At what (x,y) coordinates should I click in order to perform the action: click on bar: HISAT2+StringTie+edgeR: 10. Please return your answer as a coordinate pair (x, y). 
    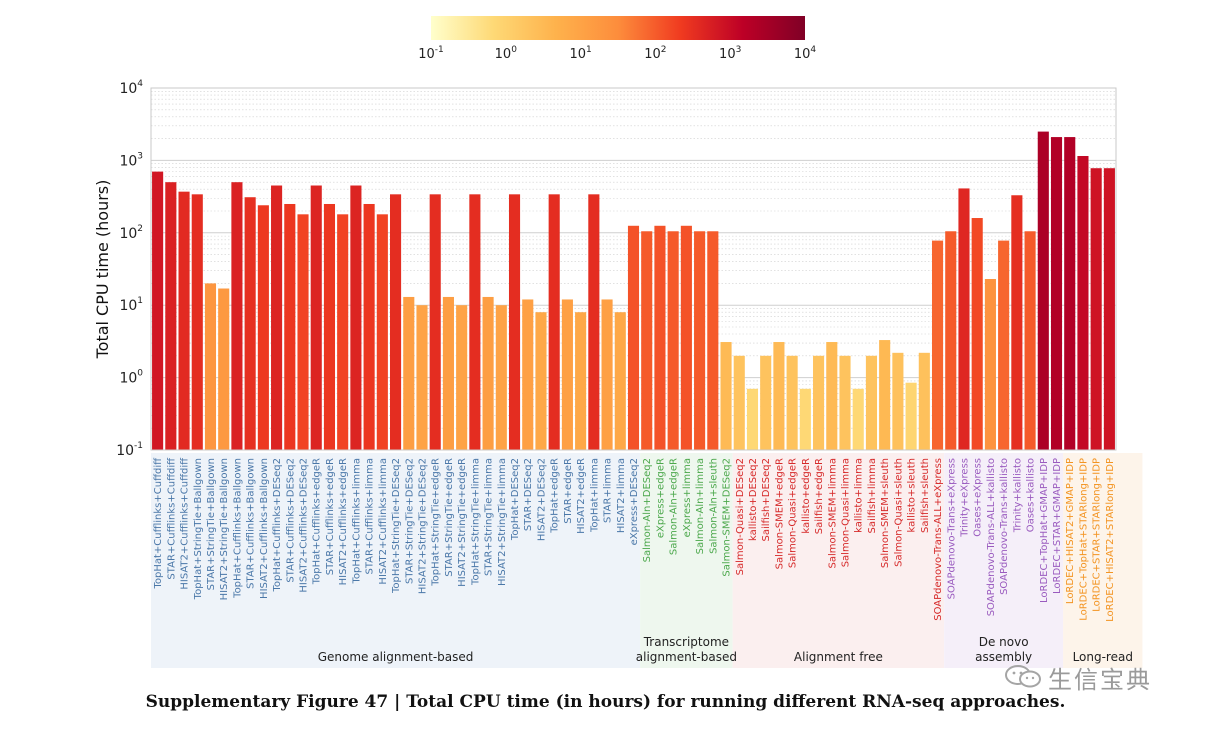
    Looking at the image, I should click on (462, 377).